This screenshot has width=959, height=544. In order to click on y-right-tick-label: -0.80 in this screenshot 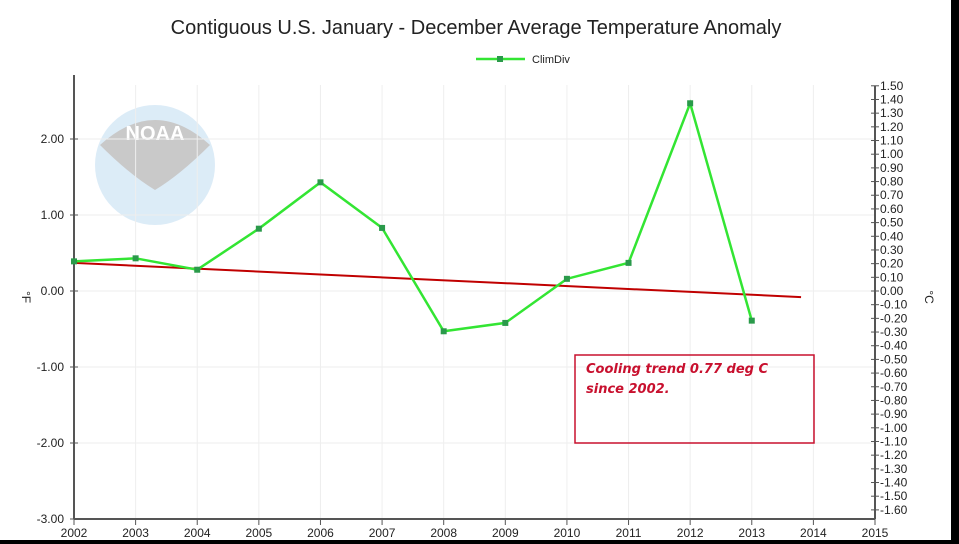, I will do `click(894, 400)`.